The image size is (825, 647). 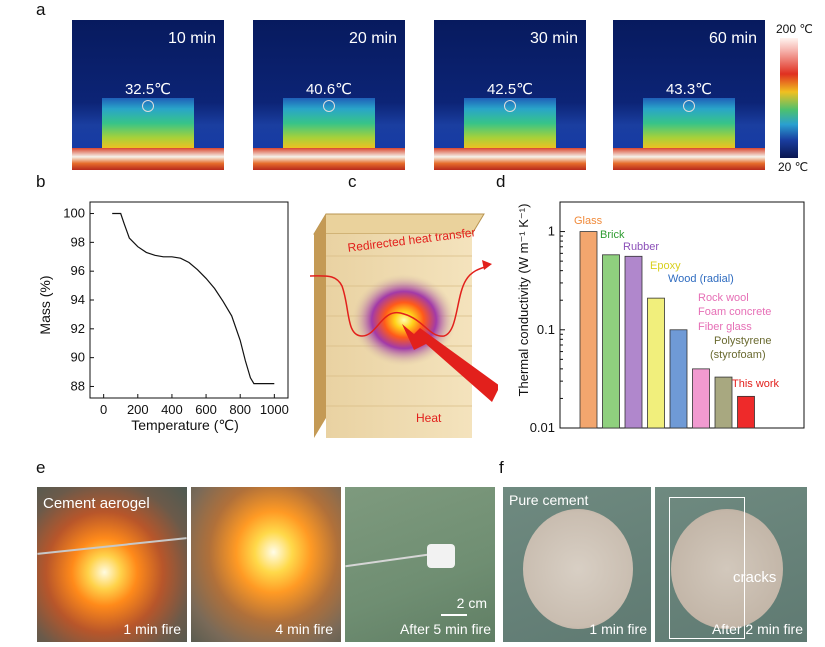 What do you see at coordinates (633, 342) in the screenshot?
I see `tc-bar-rubber` at bounding box center [633, 342].